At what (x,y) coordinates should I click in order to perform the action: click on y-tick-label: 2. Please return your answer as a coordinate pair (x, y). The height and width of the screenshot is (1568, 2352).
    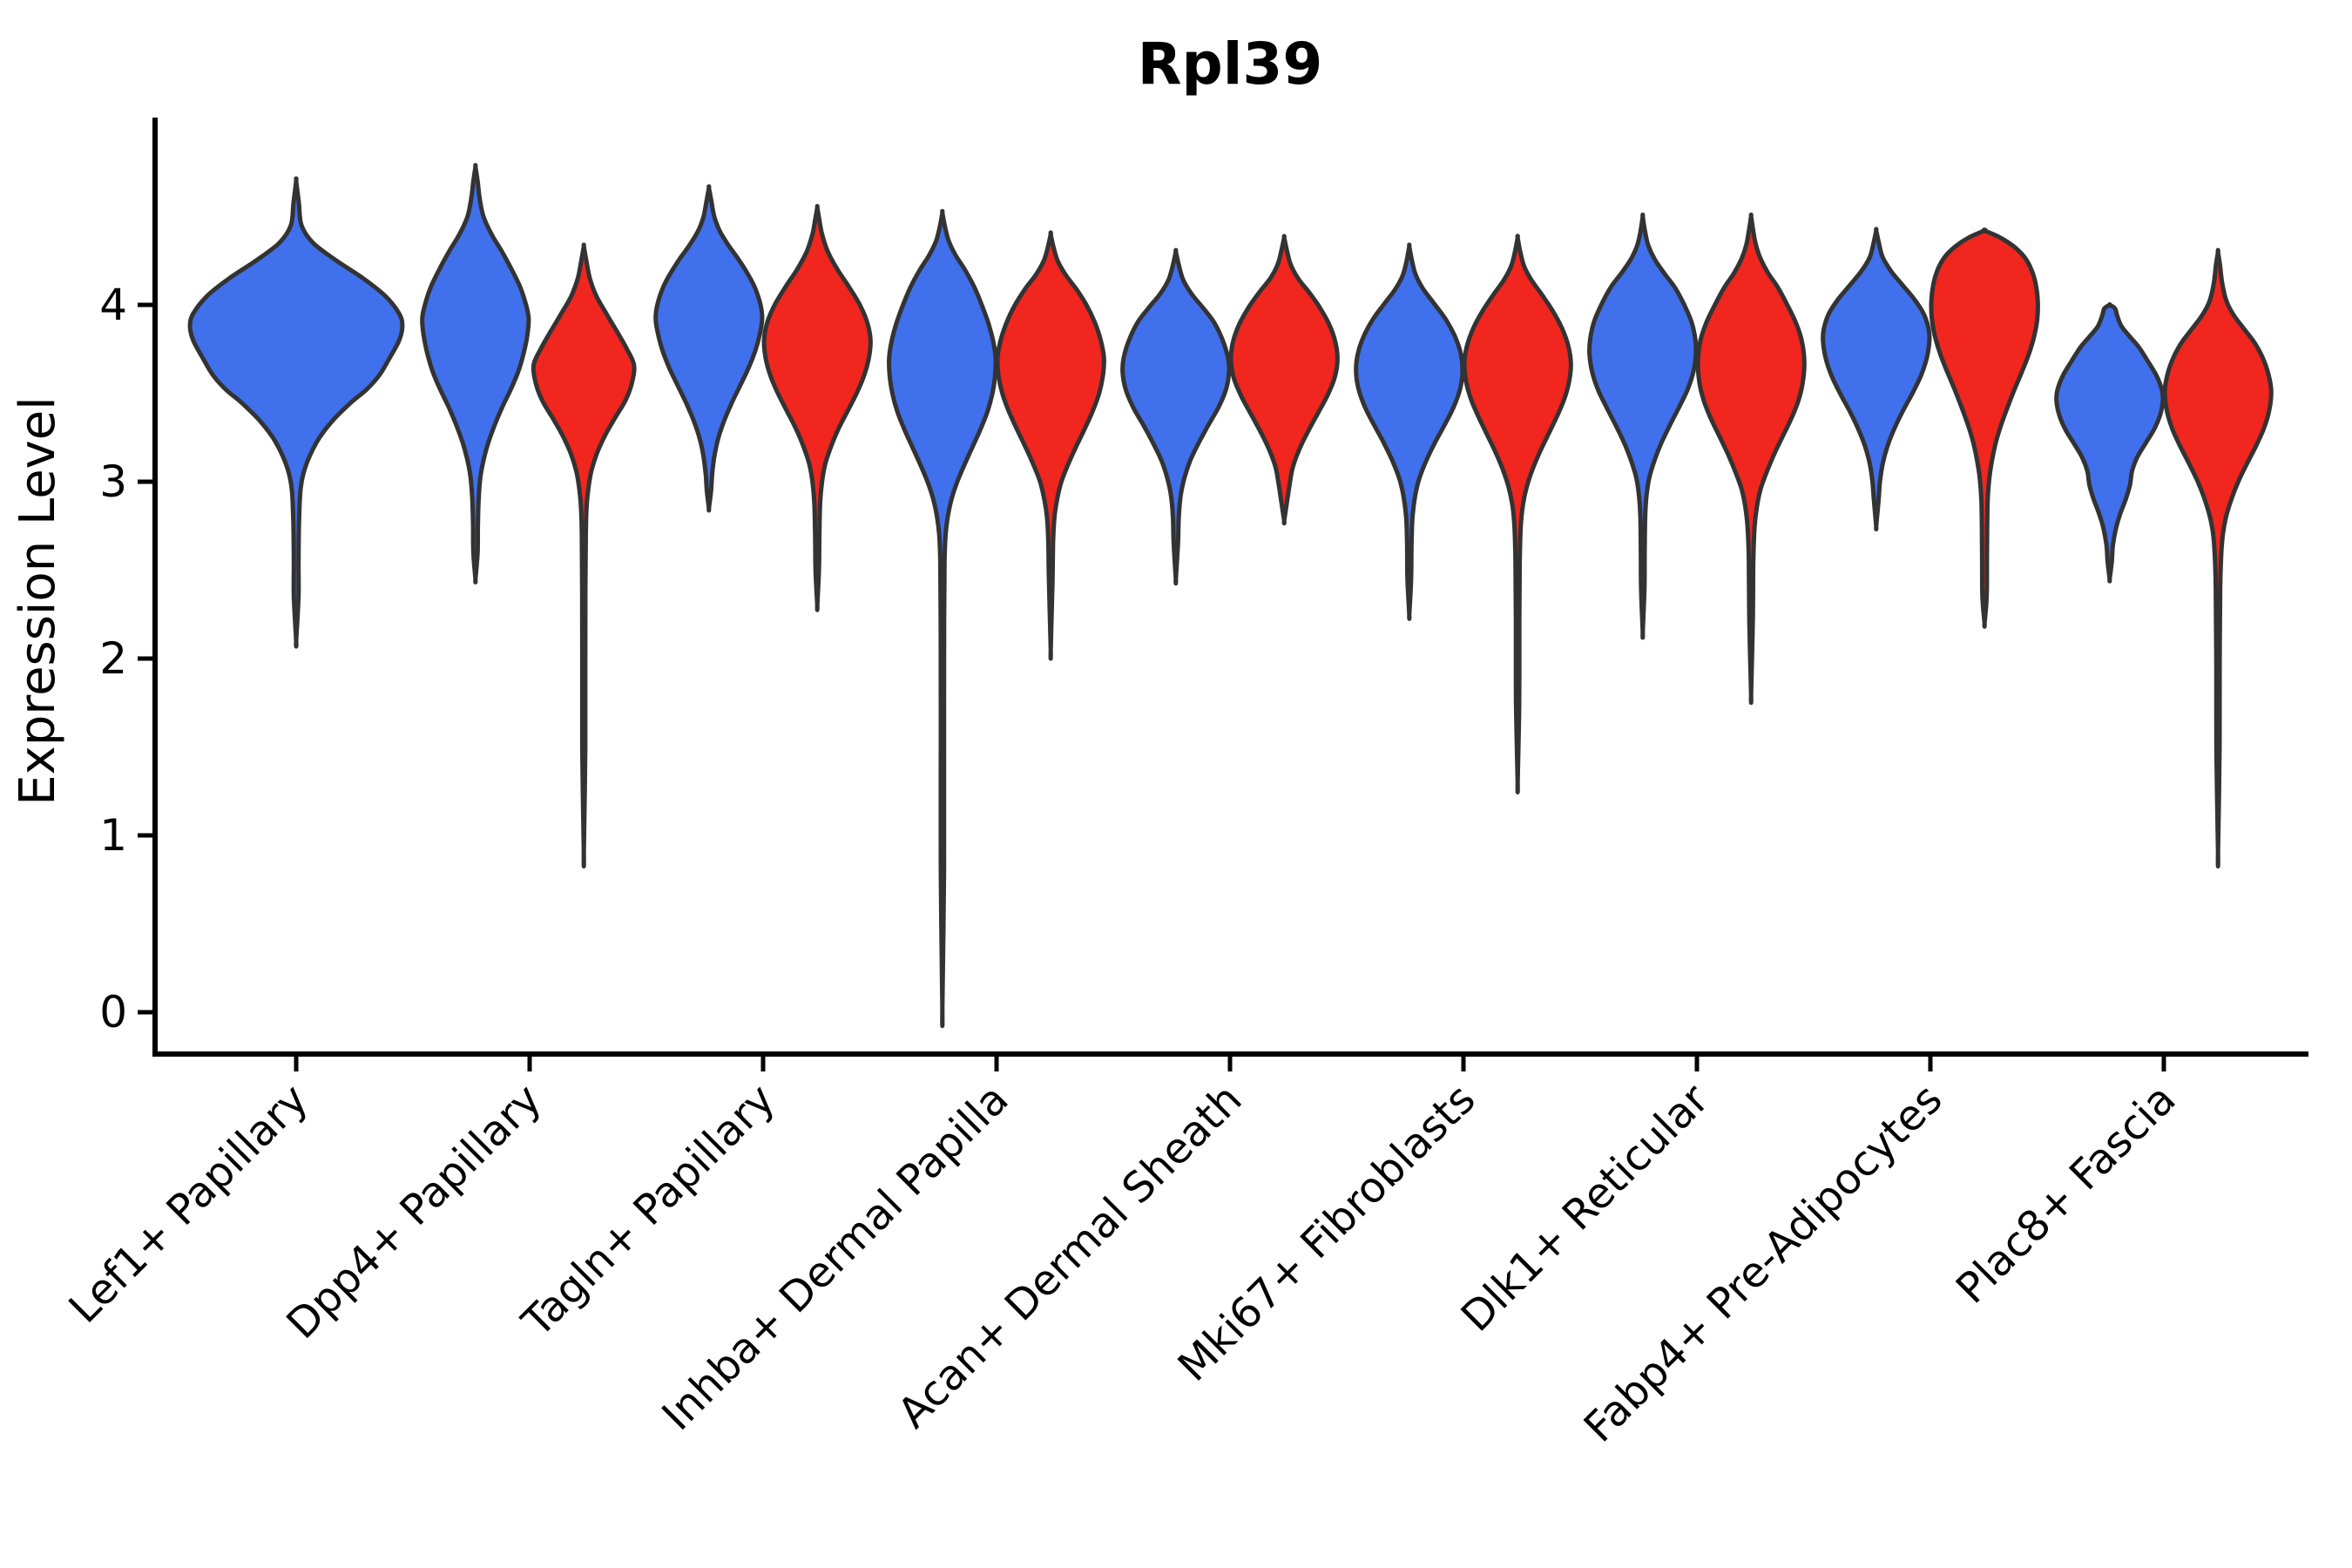
    Looking at the image, I should click on (113, 658).